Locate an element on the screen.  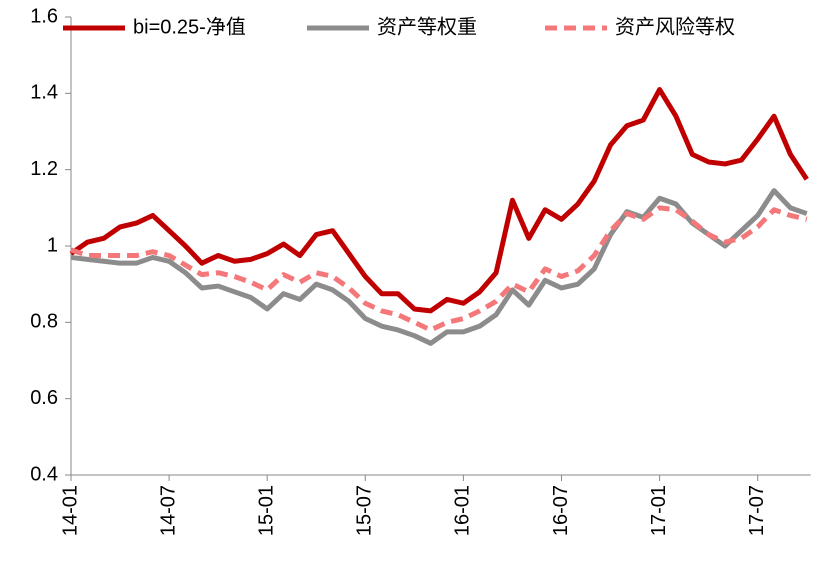
x-tick-label: 16-07 is located at coordinates (561, 510).